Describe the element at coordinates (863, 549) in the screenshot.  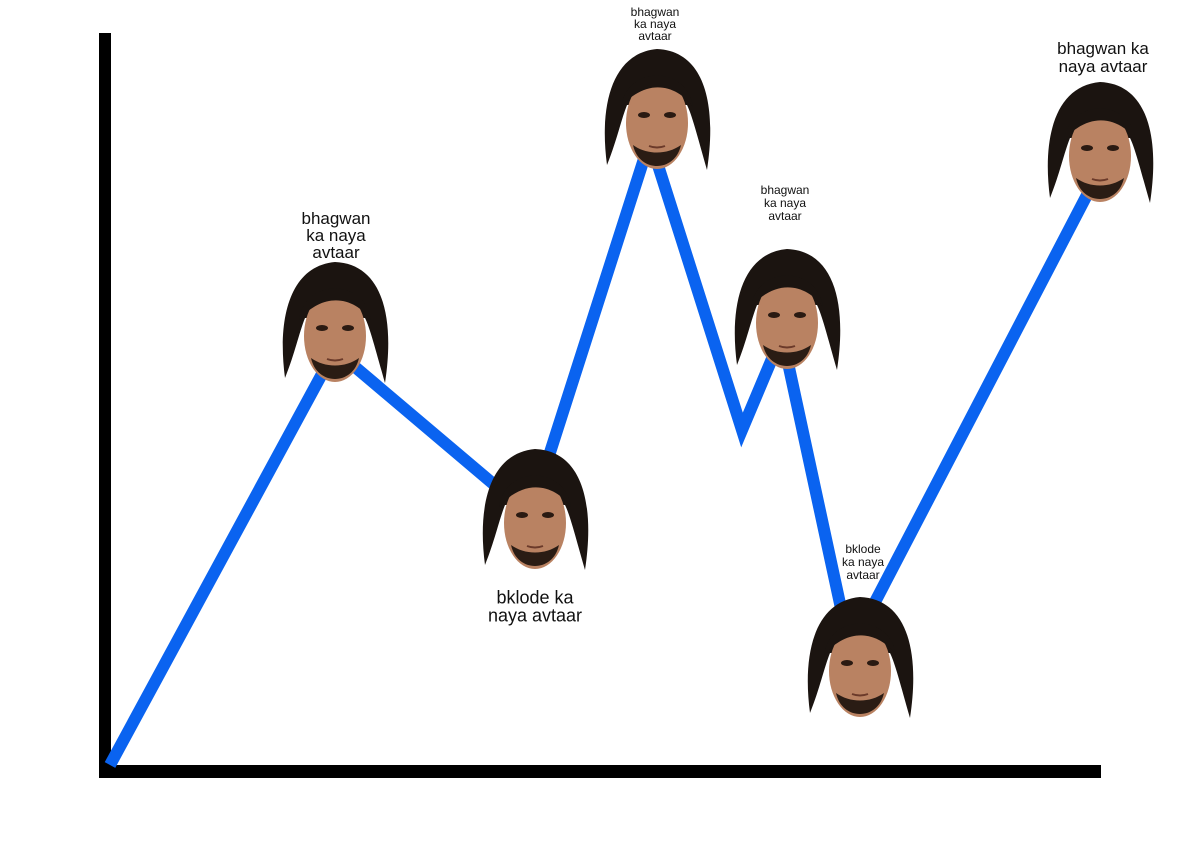
I see `annotation-line: bklode` at that location.